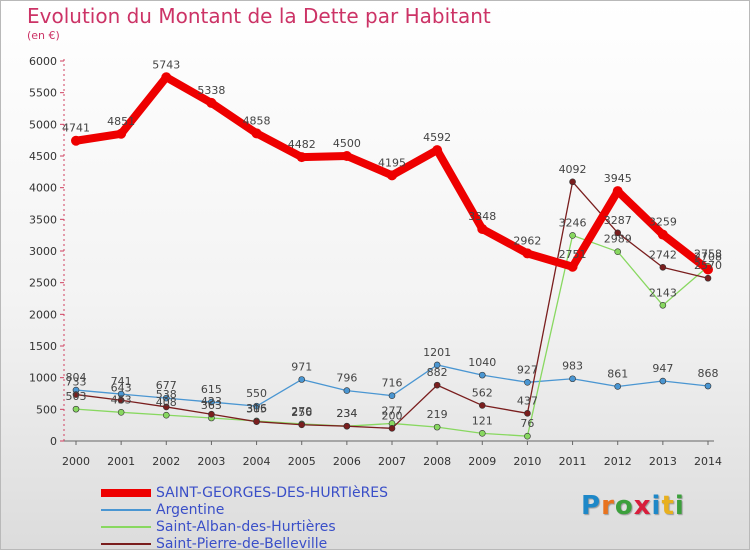  Describe the element at coordinates (392, 415) in the screenshot. I see `data-label: 200` at that location.